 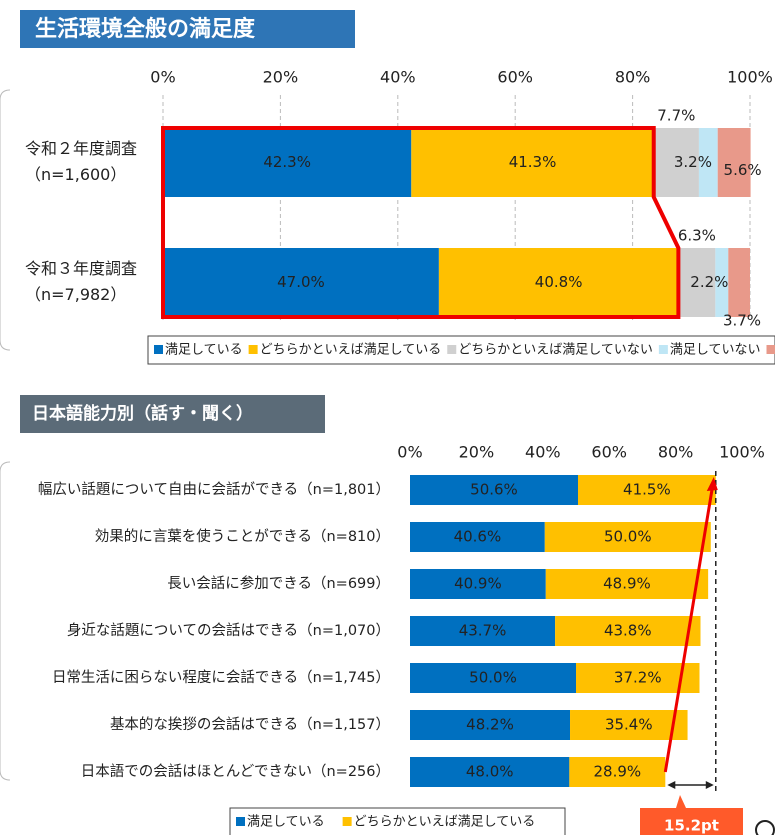 I want to click on y-tick-label: 幅広い話題について自由に会話ができる（n=1,801）, so click(x=214, y=489).